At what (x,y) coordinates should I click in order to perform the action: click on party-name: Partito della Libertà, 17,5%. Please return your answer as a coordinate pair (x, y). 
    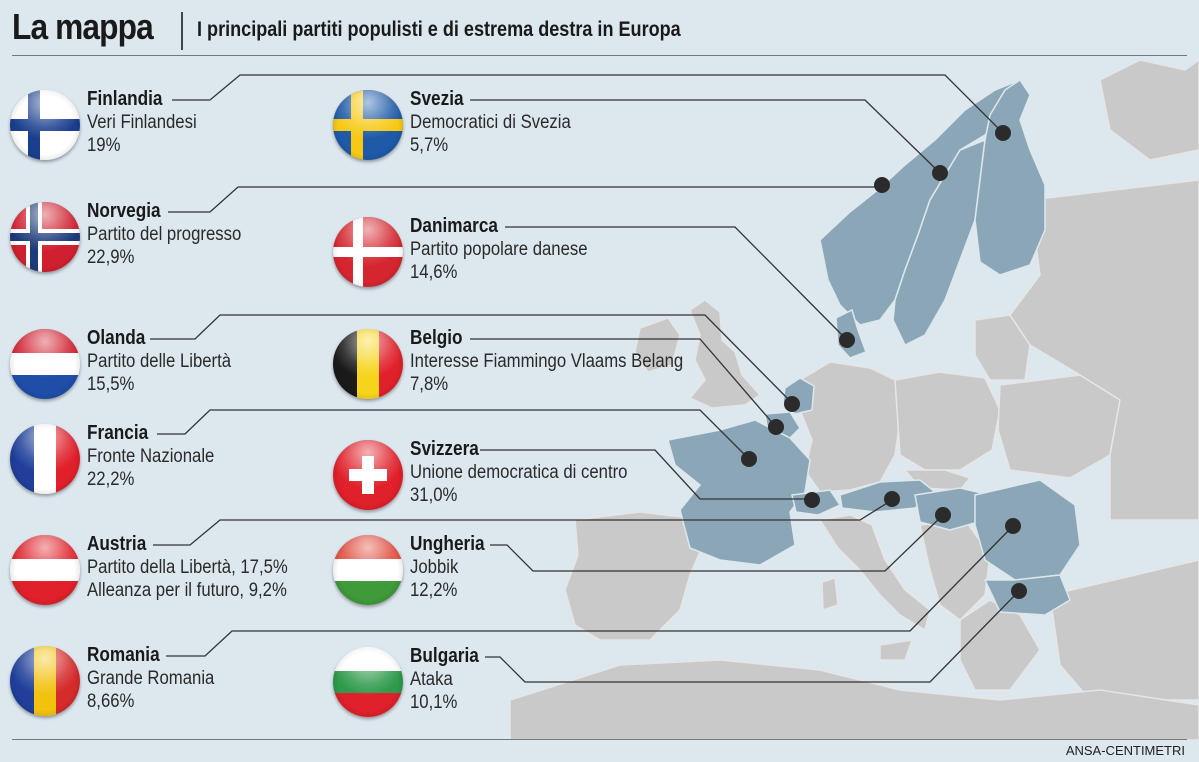
    Looking at the image, I should click on (187, 567).